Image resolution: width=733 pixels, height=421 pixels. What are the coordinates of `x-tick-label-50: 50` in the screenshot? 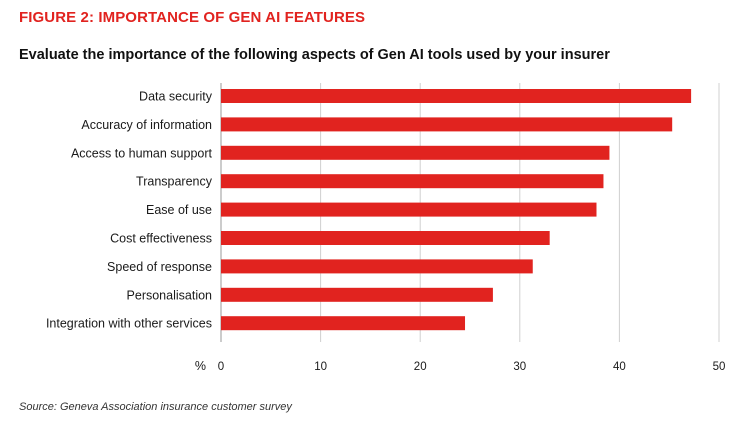 It's located at (719, 367).